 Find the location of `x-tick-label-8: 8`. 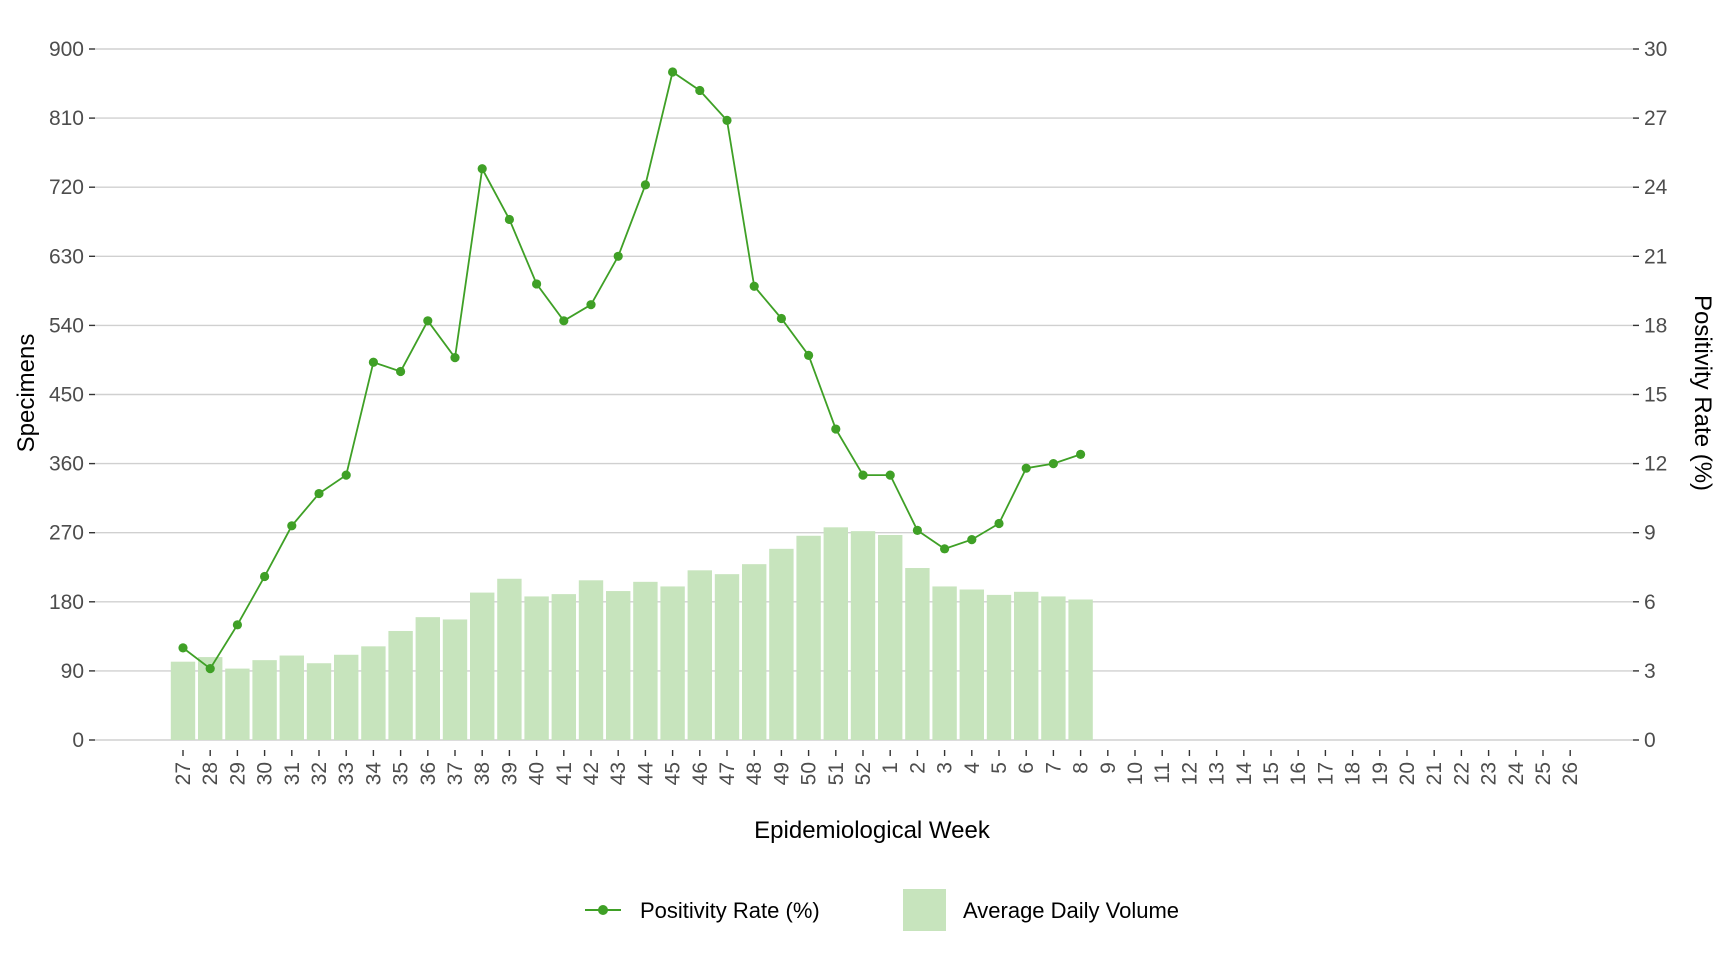

x-tick-label-8: 8 is located at coordinates (1081, 768).